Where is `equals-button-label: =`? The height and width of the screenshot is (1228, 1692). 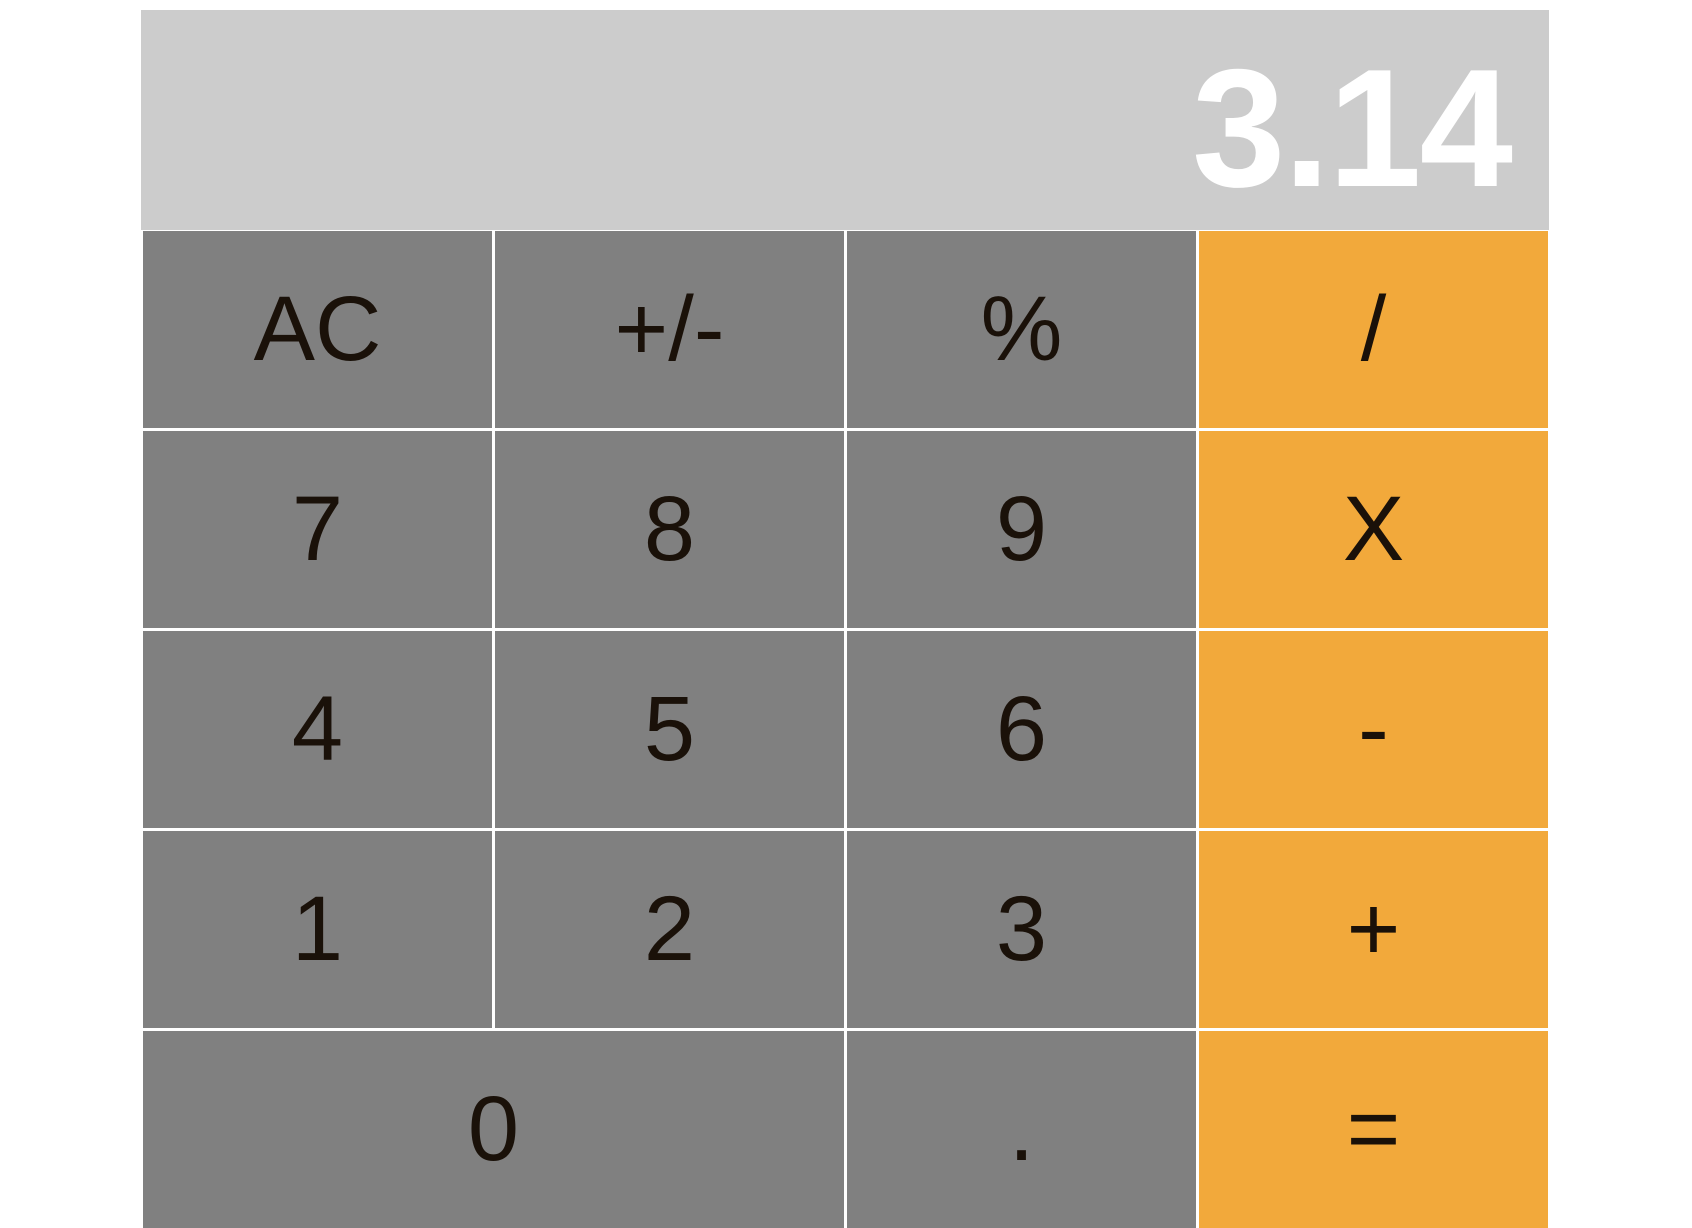
equals-button-label: = is located at coordinates (1373, 1129).